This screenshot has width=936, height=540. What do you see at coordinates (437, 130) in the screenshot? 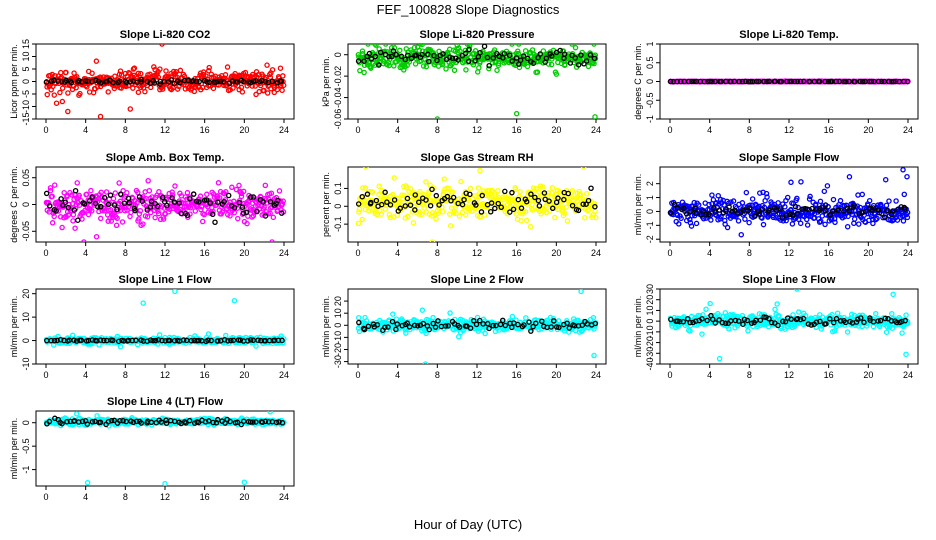
I see `x-tick-label: 8` at bounding box center [437, 130].